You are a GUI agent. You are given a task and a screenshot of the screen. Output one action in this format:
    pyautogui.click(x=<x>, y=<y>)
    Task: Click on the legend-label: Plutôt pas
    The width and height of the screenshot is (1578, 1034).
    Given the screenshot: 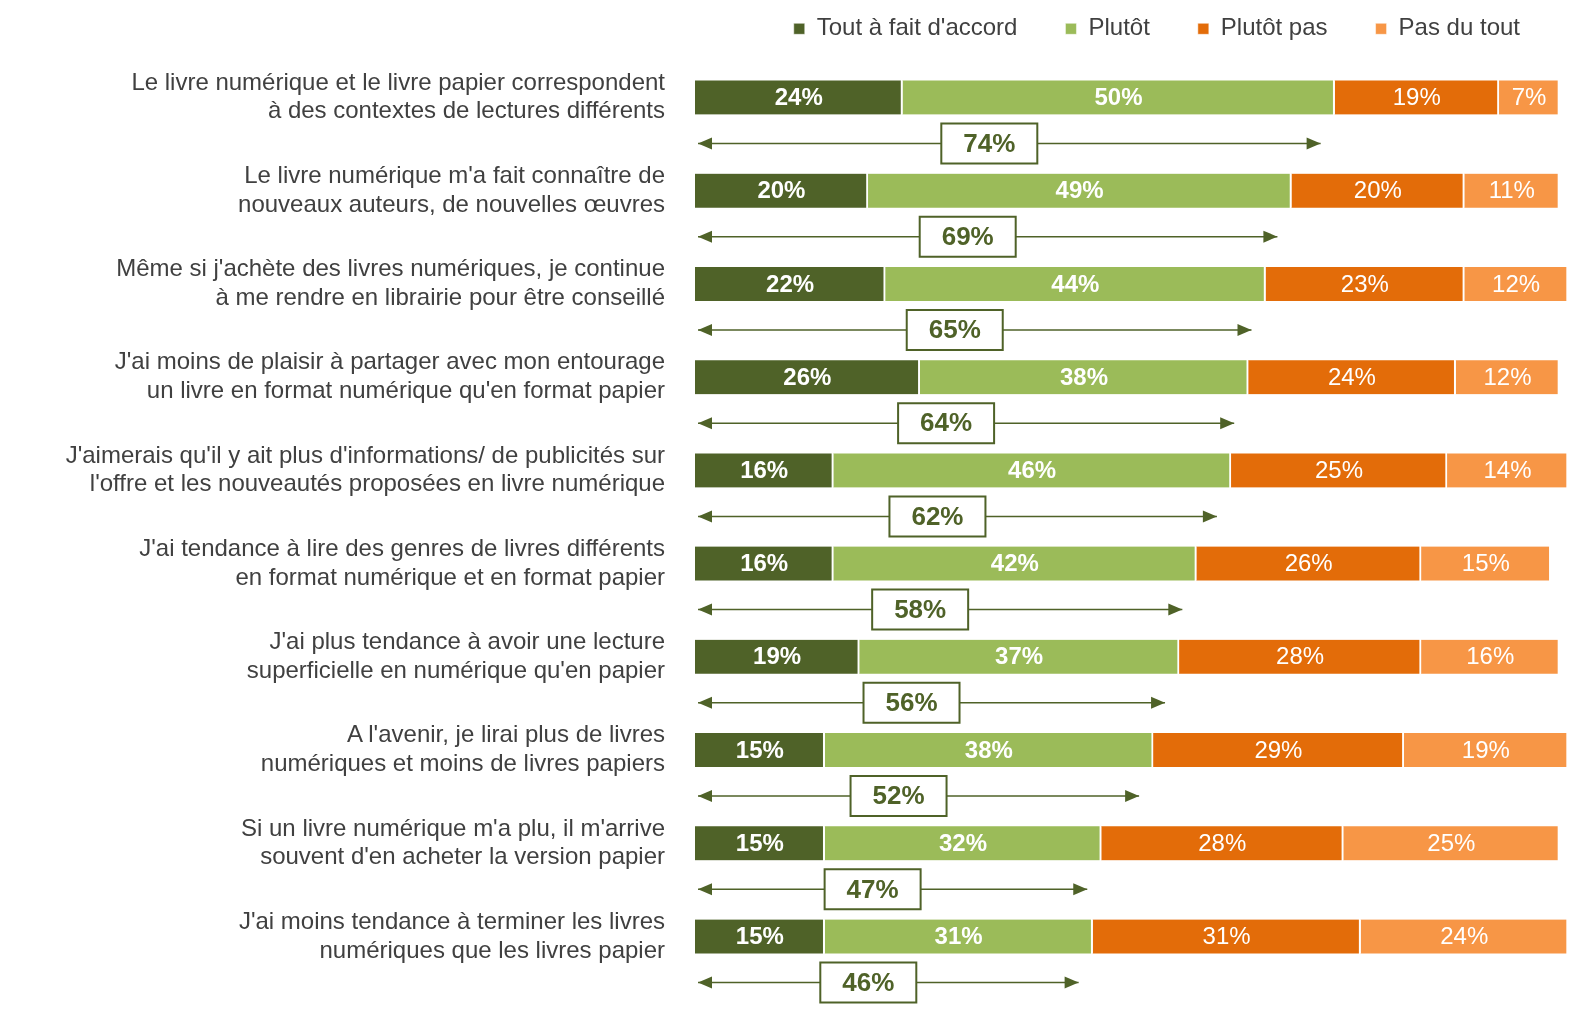 What is the action you would take?
    pyautogui.click(x=1294, y=27)
    